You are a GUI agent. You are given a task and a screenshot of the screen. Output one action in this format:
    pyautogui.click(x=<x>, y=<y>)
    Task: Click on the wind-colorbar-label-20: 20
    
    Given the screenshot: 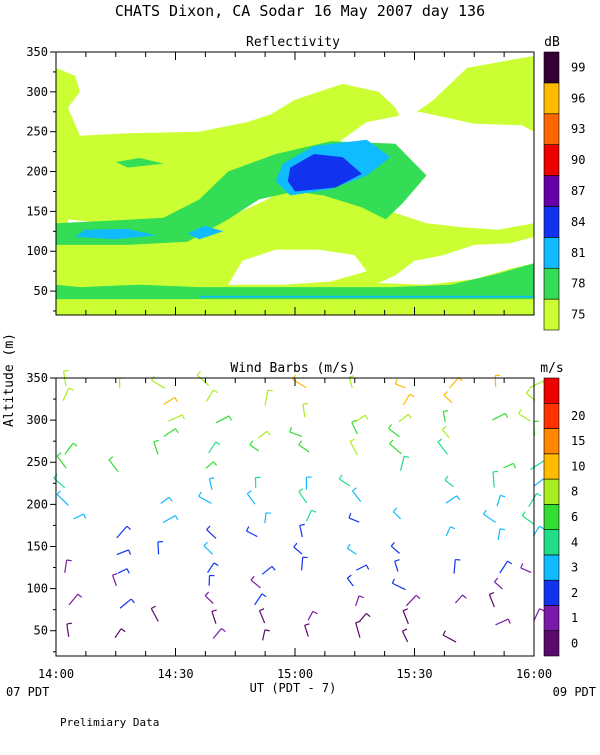 What is the action you would take?
    pyautogui.click(x=578, y=416)
    